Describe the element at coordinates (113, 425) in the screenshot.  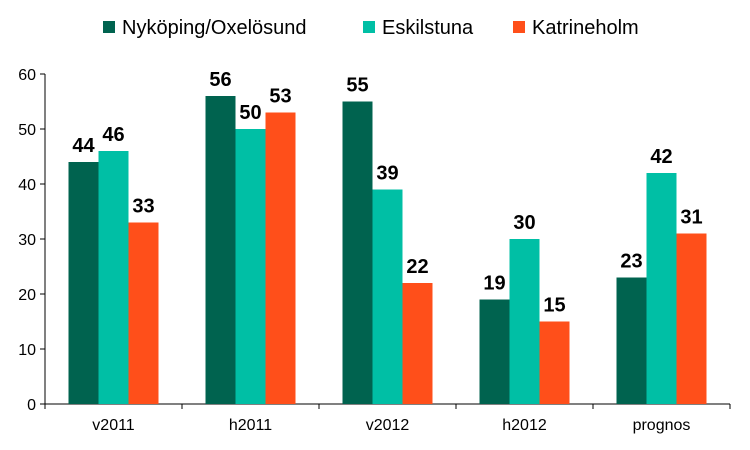
I see `x-tick-label: v2011` at that location.